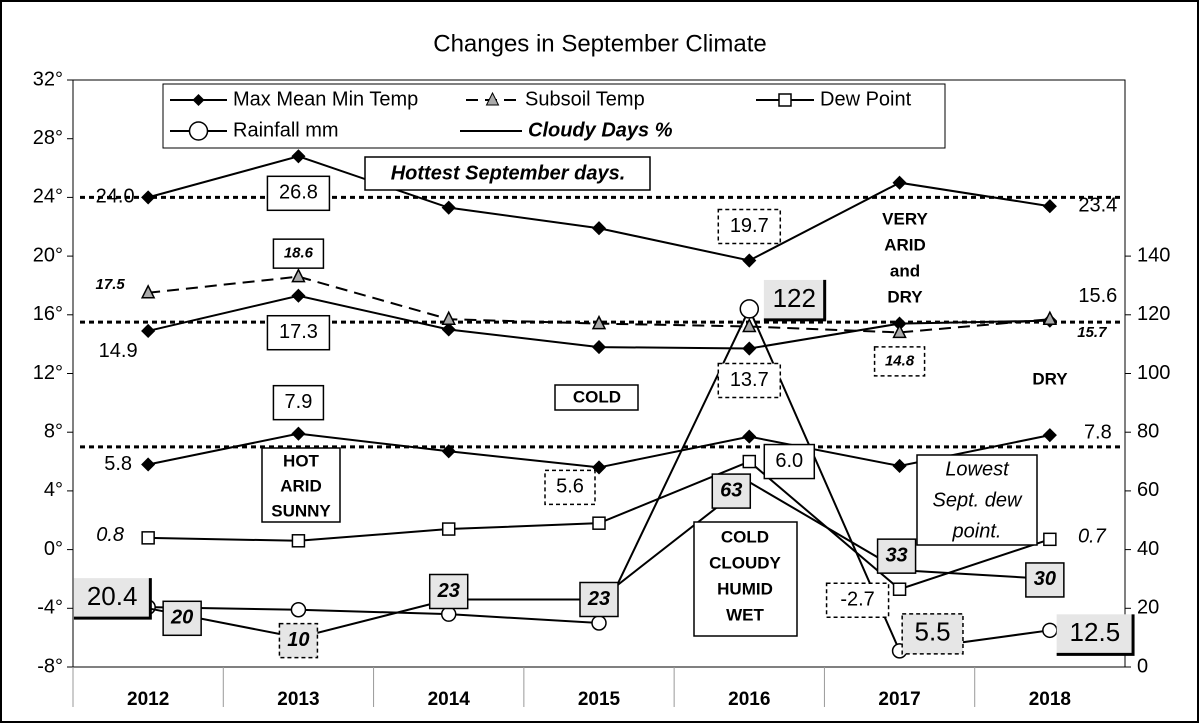 This screenshot has height=724, width=1200. Describe the element at coordinates (1092, 332) in the screenshot. I see `value-label: 15.7` at that location.